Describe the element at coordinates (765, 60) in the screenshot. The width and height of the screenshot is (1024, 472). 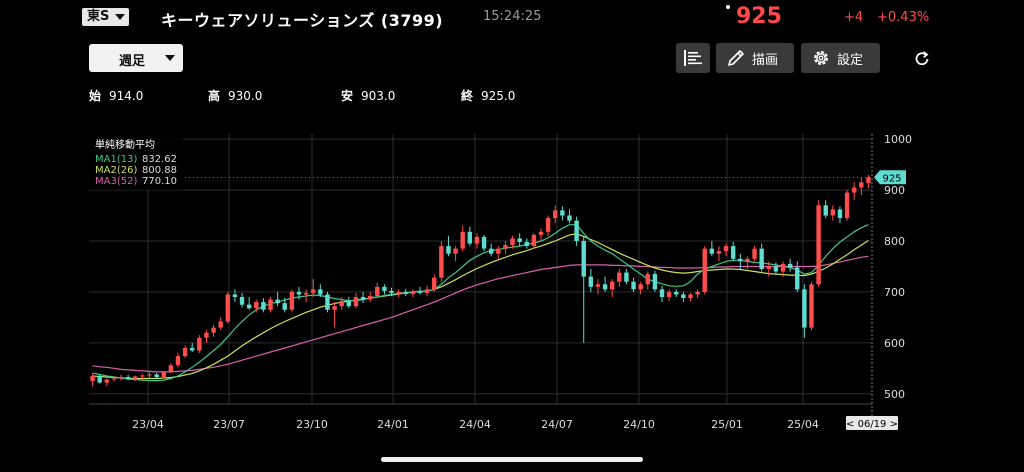
I see `draw-label: 描画` at that location.